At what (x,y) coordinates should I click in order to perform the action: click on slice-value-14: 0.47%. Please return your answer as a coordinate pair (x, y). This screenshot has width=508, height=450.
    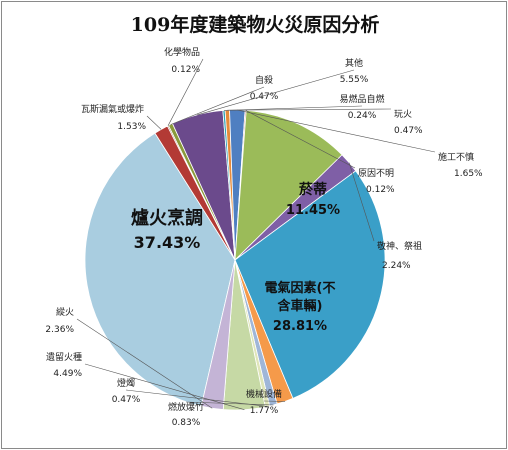
    Looking at the image, I should click on (126, 400).